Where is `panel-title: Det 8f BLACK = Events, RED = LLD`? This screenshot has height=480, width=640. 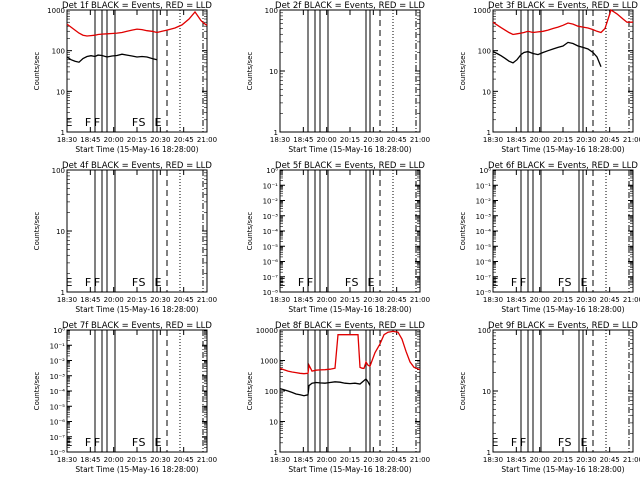
panel-title: Det 8f BLACK = Events, RED = LLD is located at coordinates (350, 326).